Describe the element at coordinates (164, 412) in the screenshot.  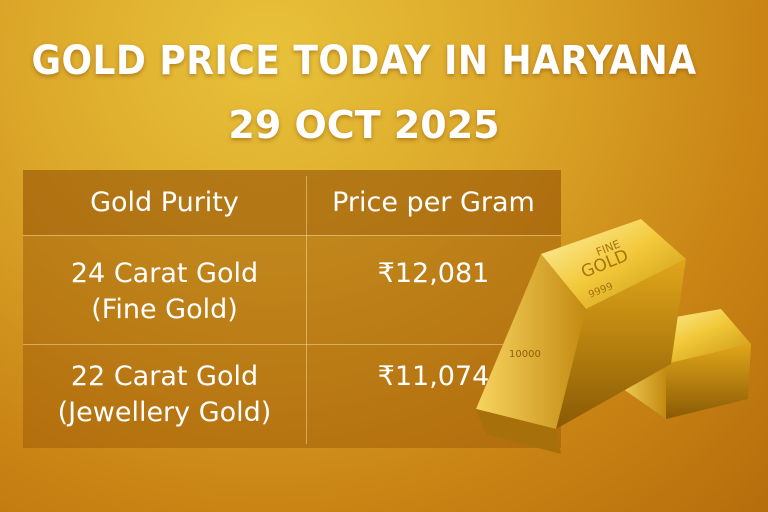
I see `purity-note: (Jewellery Gold)` at that location.